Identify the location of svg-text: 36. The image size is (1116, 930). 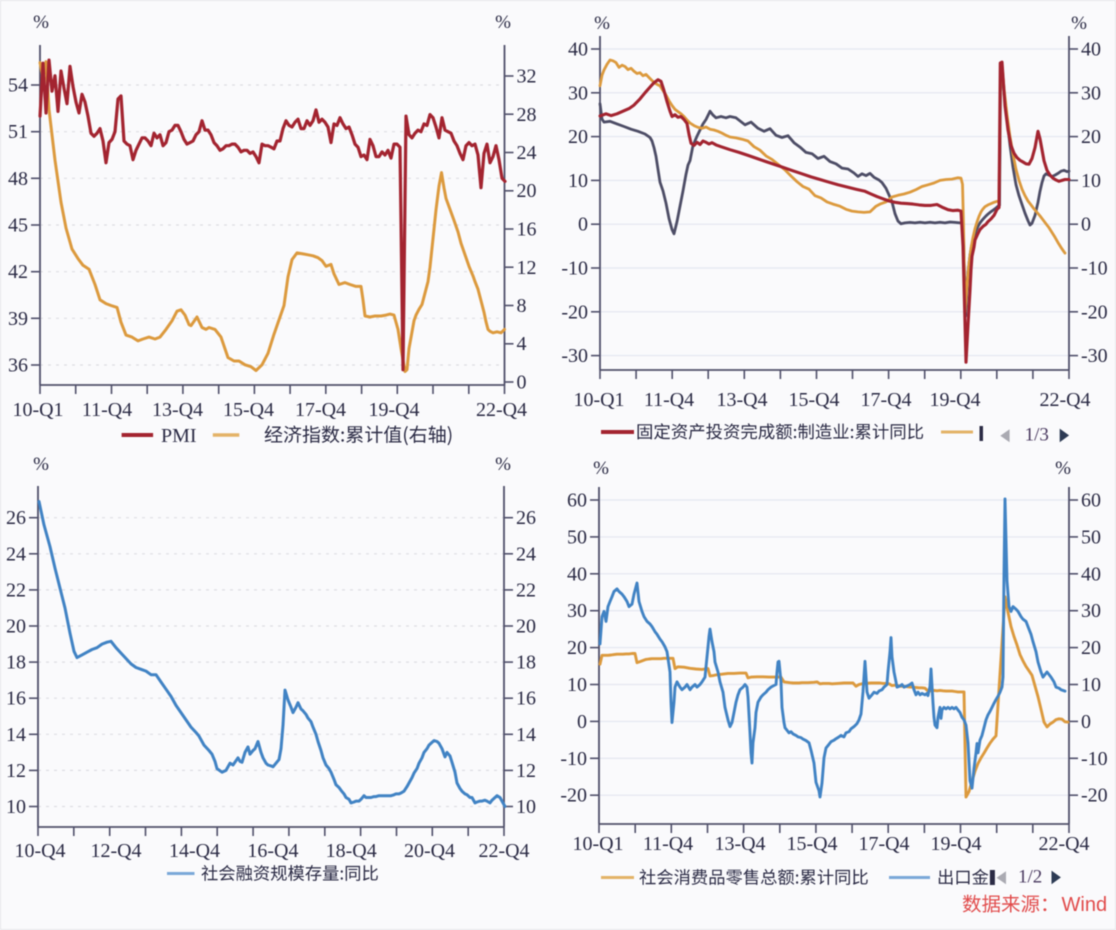
(18, 366).